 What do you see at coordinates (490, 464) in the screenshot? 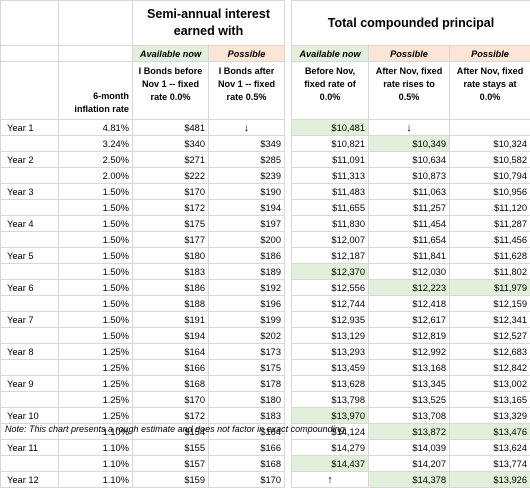
I see `total-after-nov-stays-cell: $13,774` at bounding box center [490, 464].